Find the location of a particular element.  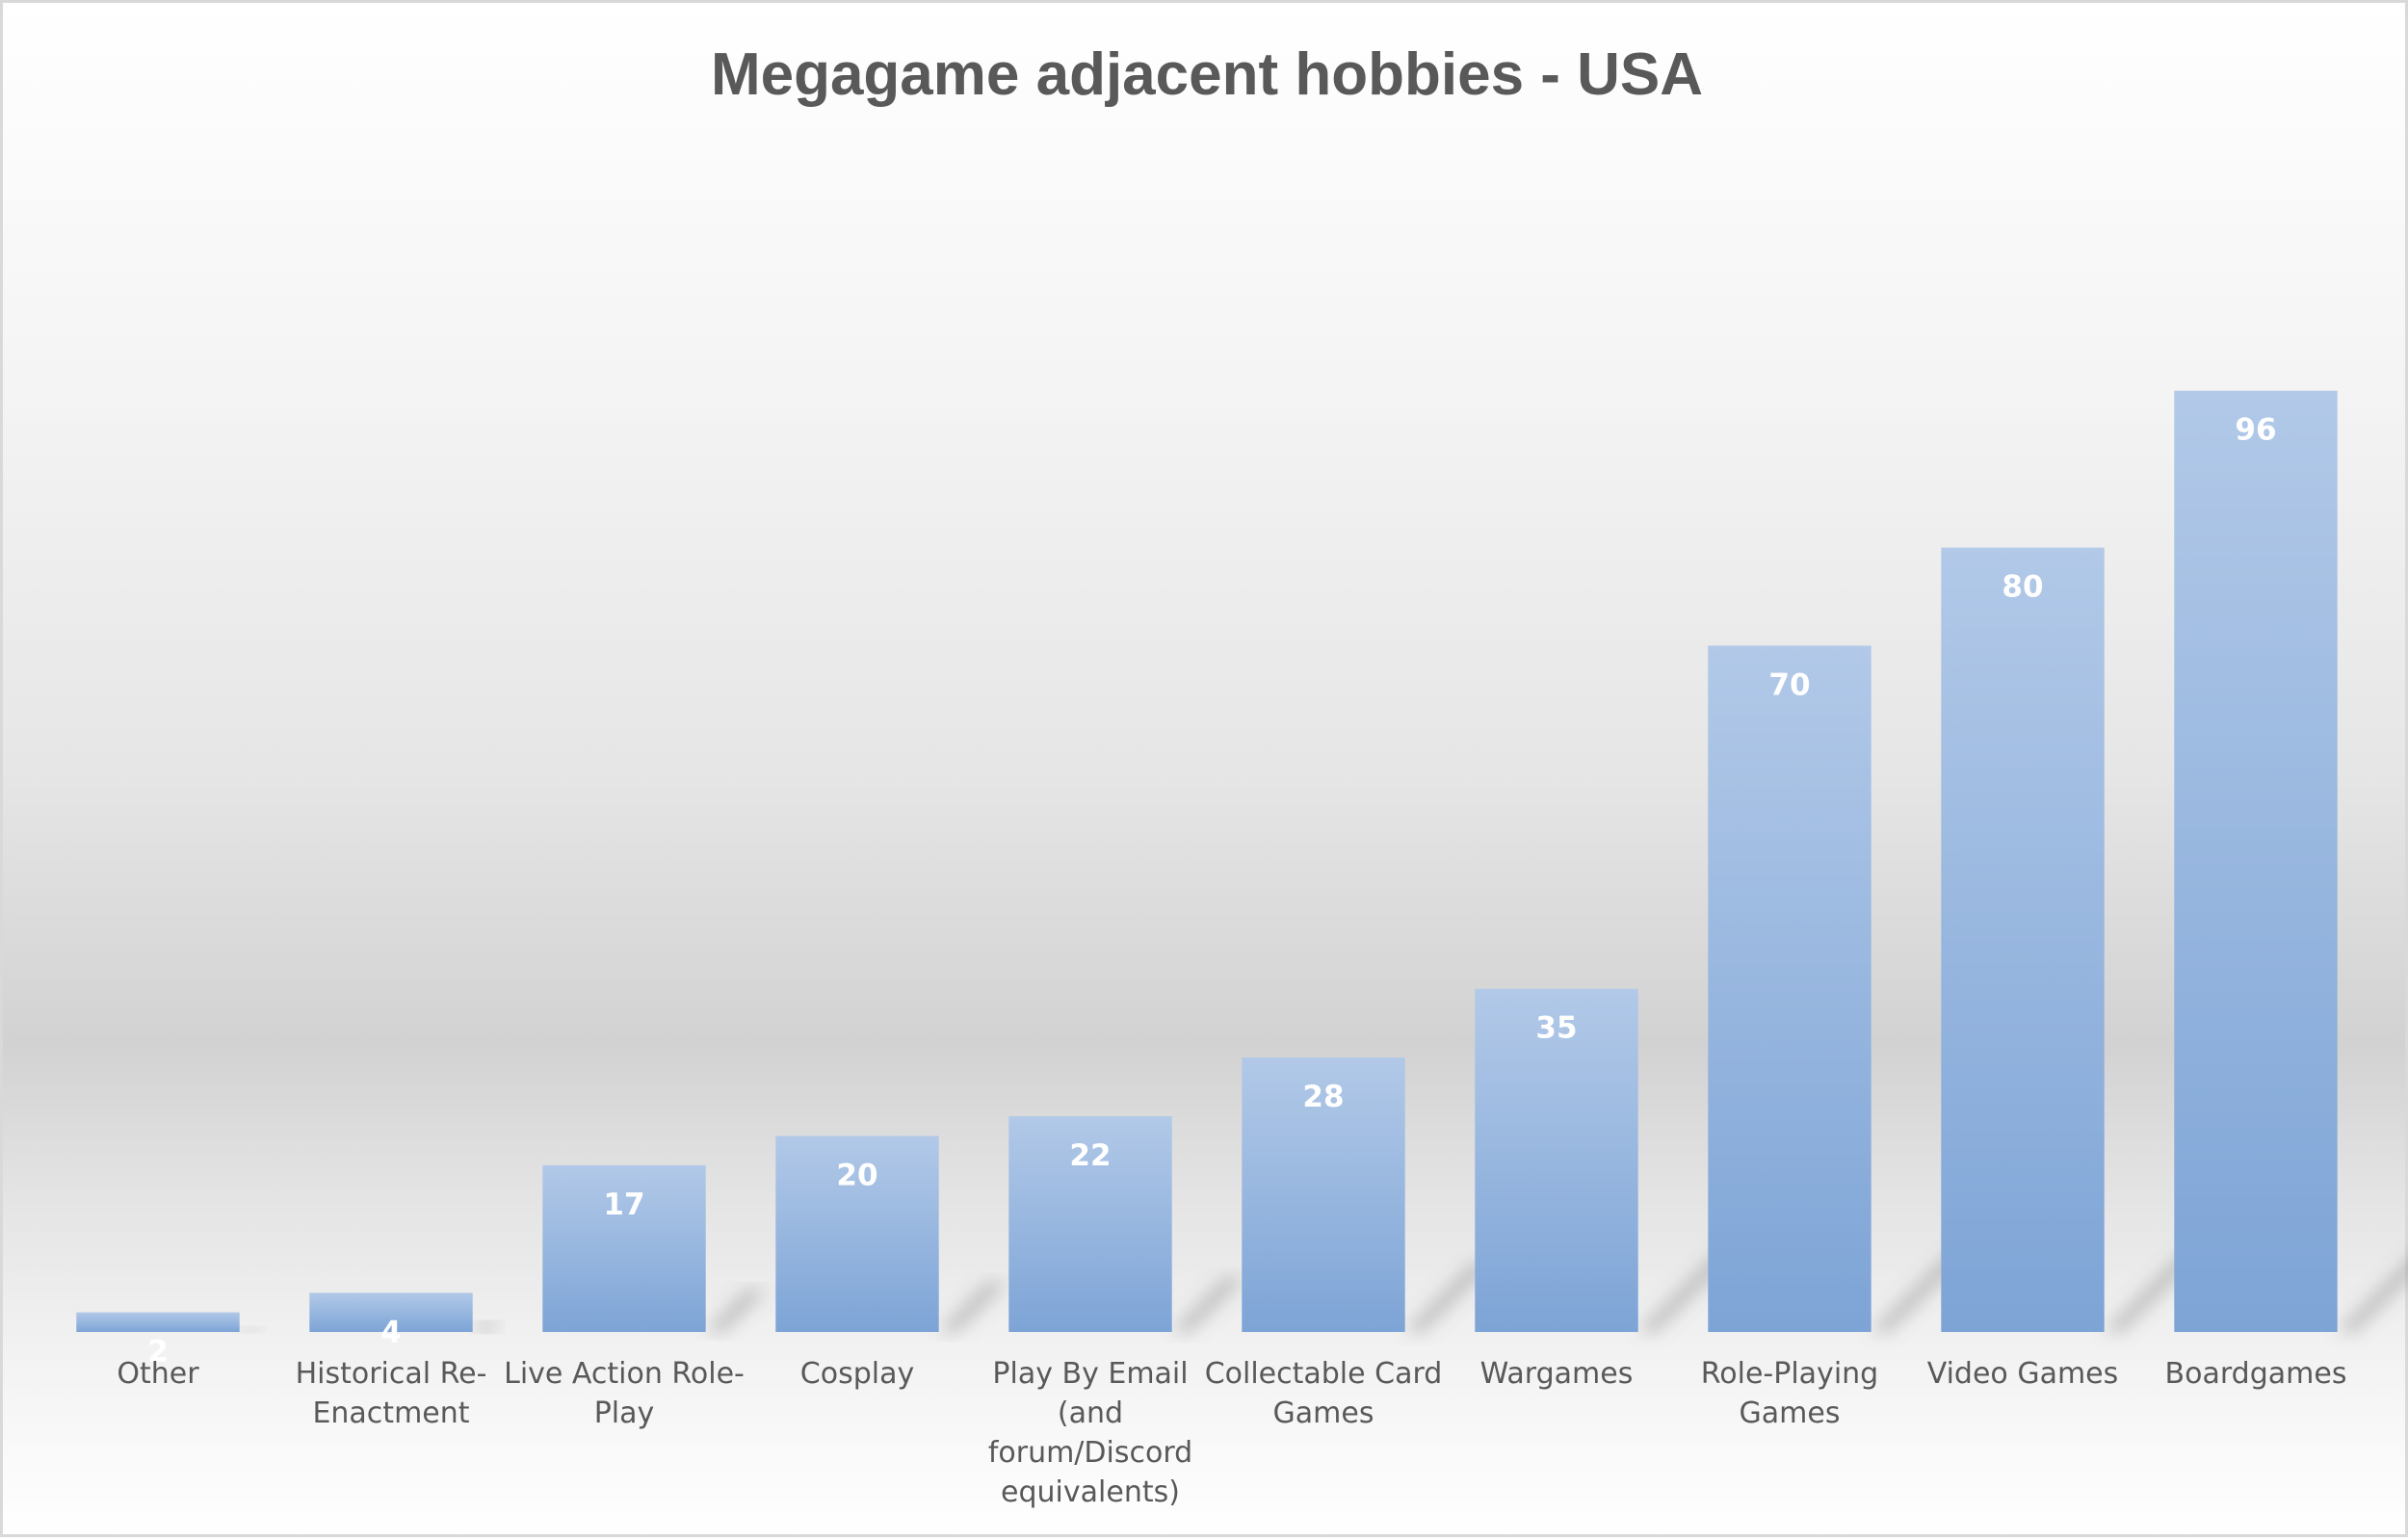

category-label: (and is located at coordinates (1090, 1413).